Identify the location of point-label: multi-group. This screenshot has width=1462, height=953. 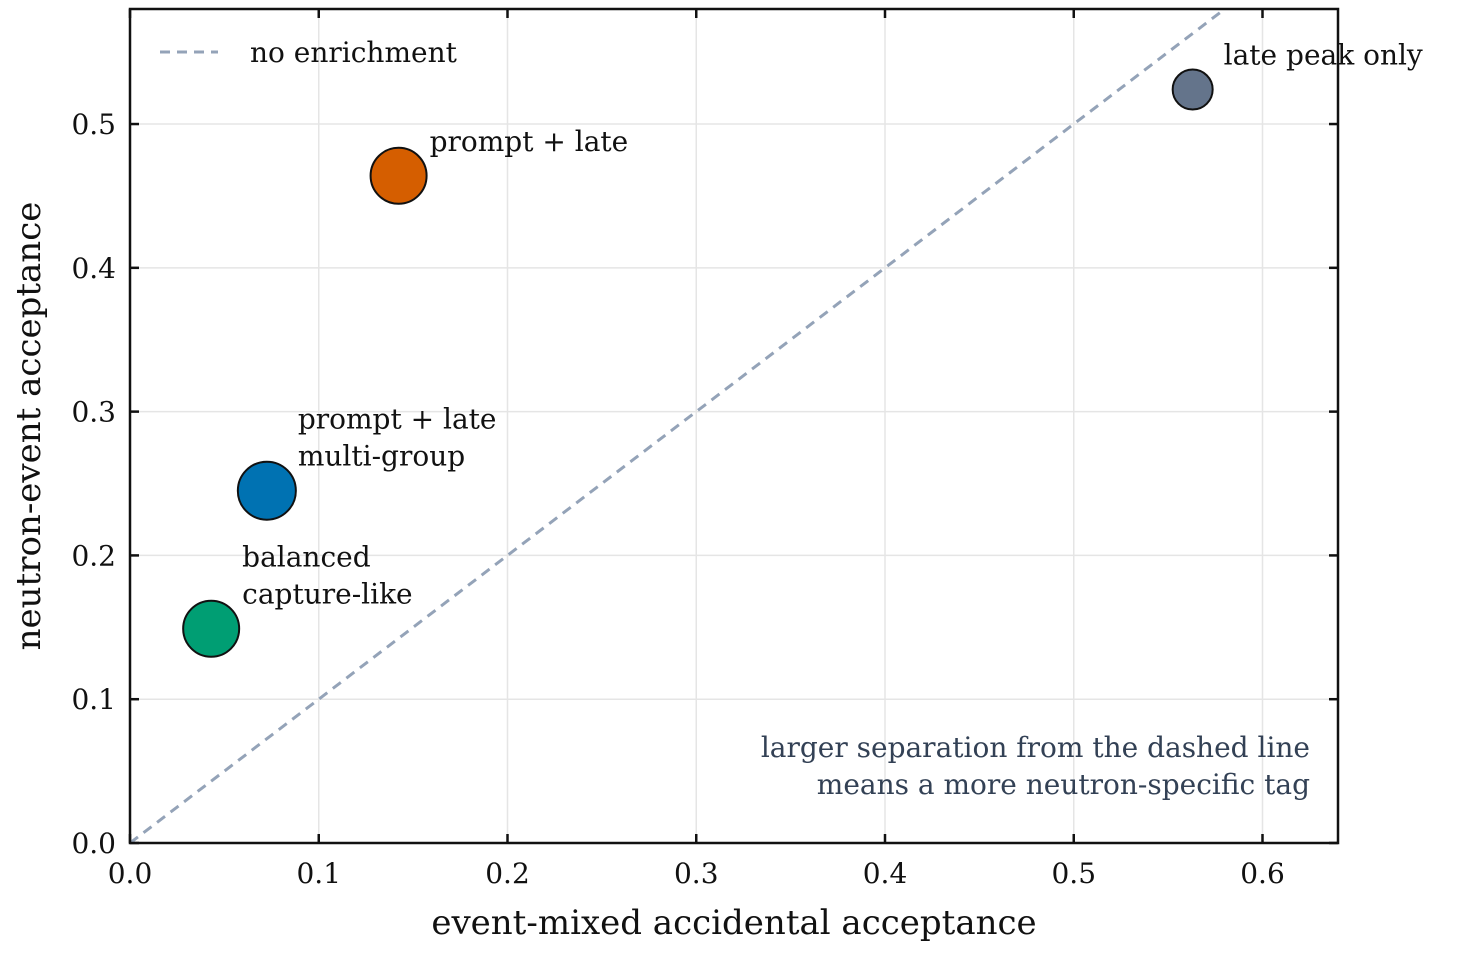
(381, 456).